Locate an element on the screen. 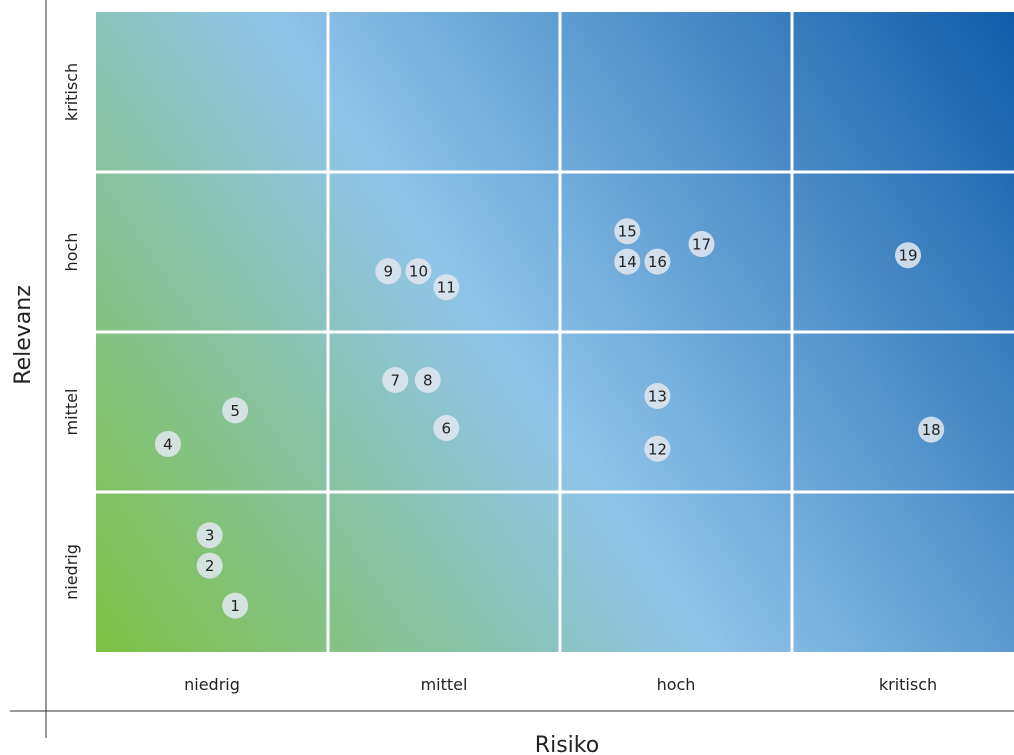 The width and height of the screenshot is (1014, 755). data-point-label: 14 is located at coordinates (627, 262).